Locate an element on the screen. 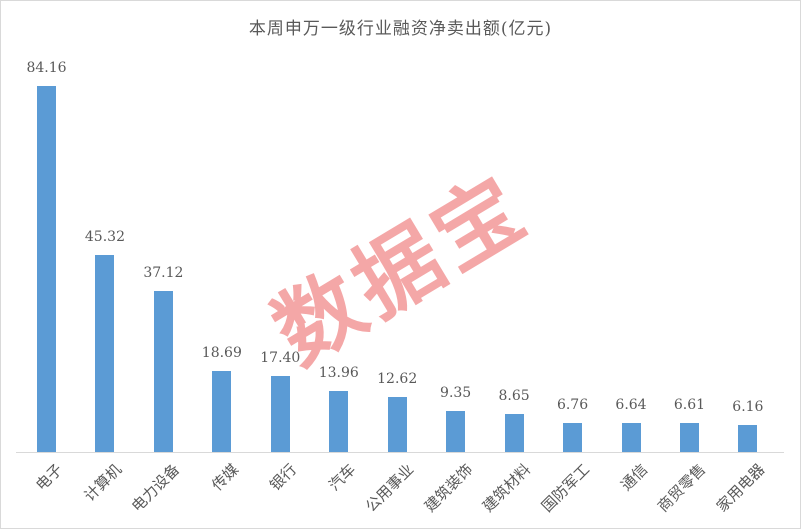  bar-value-label: 6.61 is located at coordinates (689, 405).